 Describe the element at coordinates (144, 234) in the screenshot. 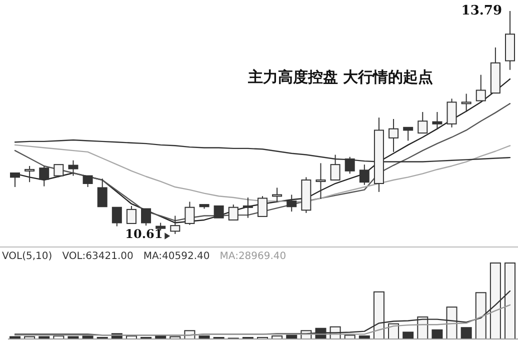

I see `annotation: 10.61` at that location.